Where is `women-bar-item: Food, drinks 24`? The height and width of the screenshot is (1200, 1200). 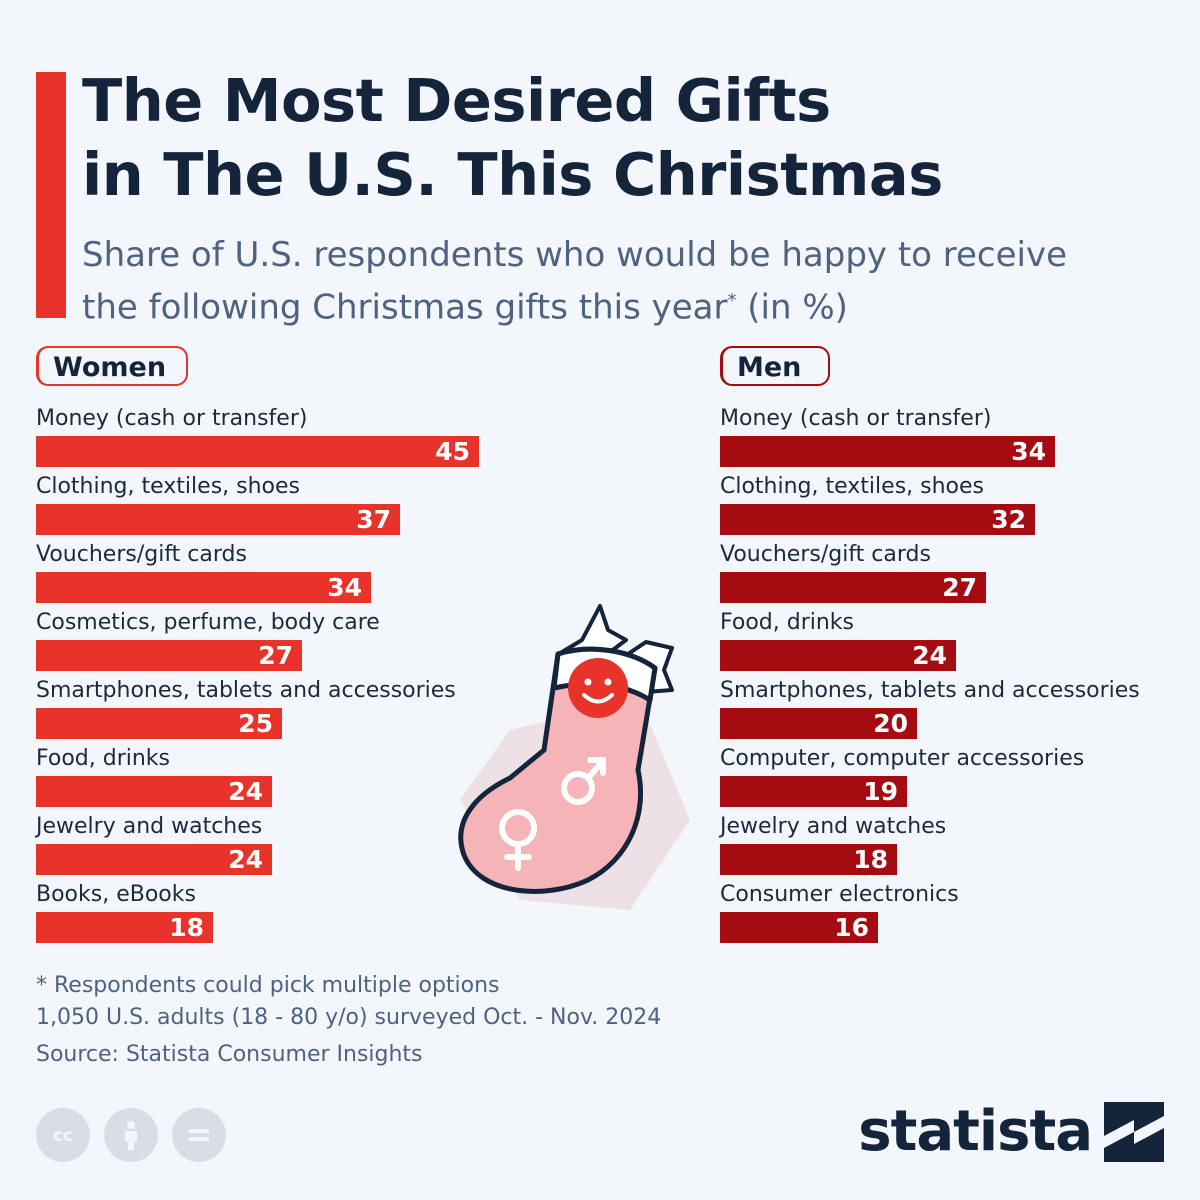
women-bar-item: Food, drinks 24 is located at coordinates (266, 776).